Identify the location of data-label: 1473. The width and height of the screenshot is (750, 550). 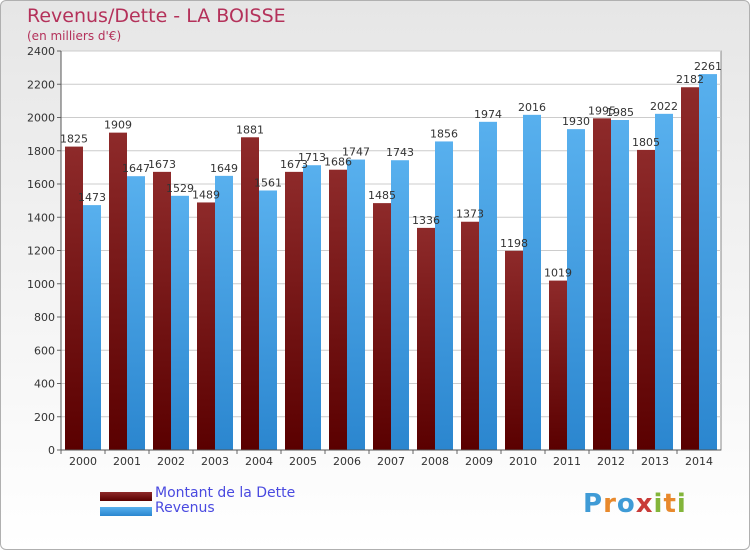
(92, 197).